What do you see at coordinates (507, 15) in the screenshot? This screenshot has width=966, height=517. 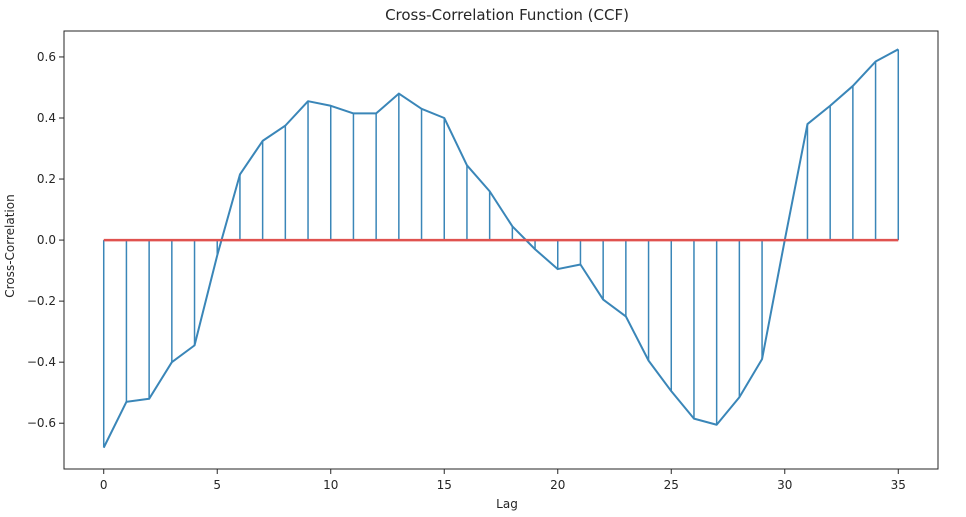 I see `chart-title: Cross-Correlation Function (CCF)` at bounding box center [507, 15].